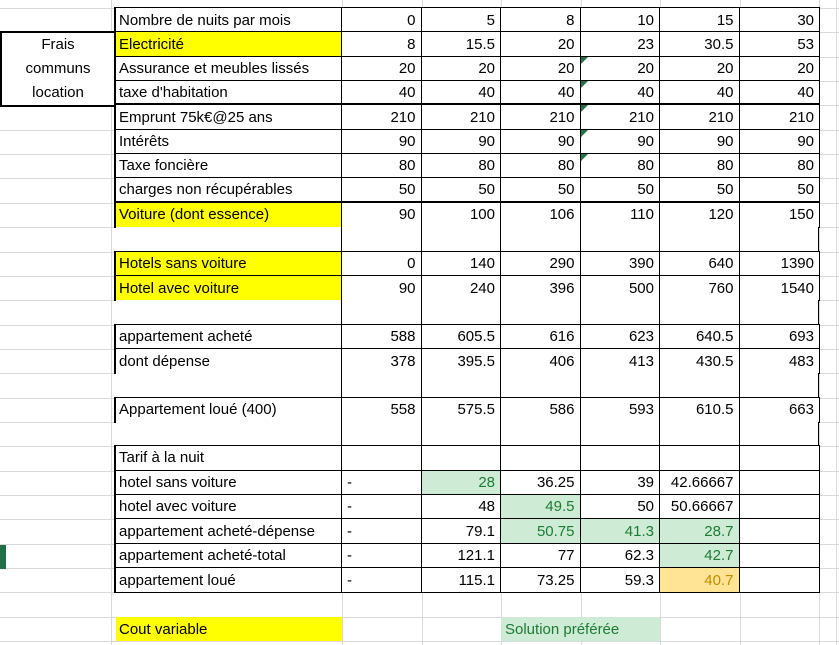 The height and width of the screenshot is (645, 839). What do you see at coordinates (779, 337) in the screenshot?
I see `value-cell: 693` at bounding box center [779, 337].